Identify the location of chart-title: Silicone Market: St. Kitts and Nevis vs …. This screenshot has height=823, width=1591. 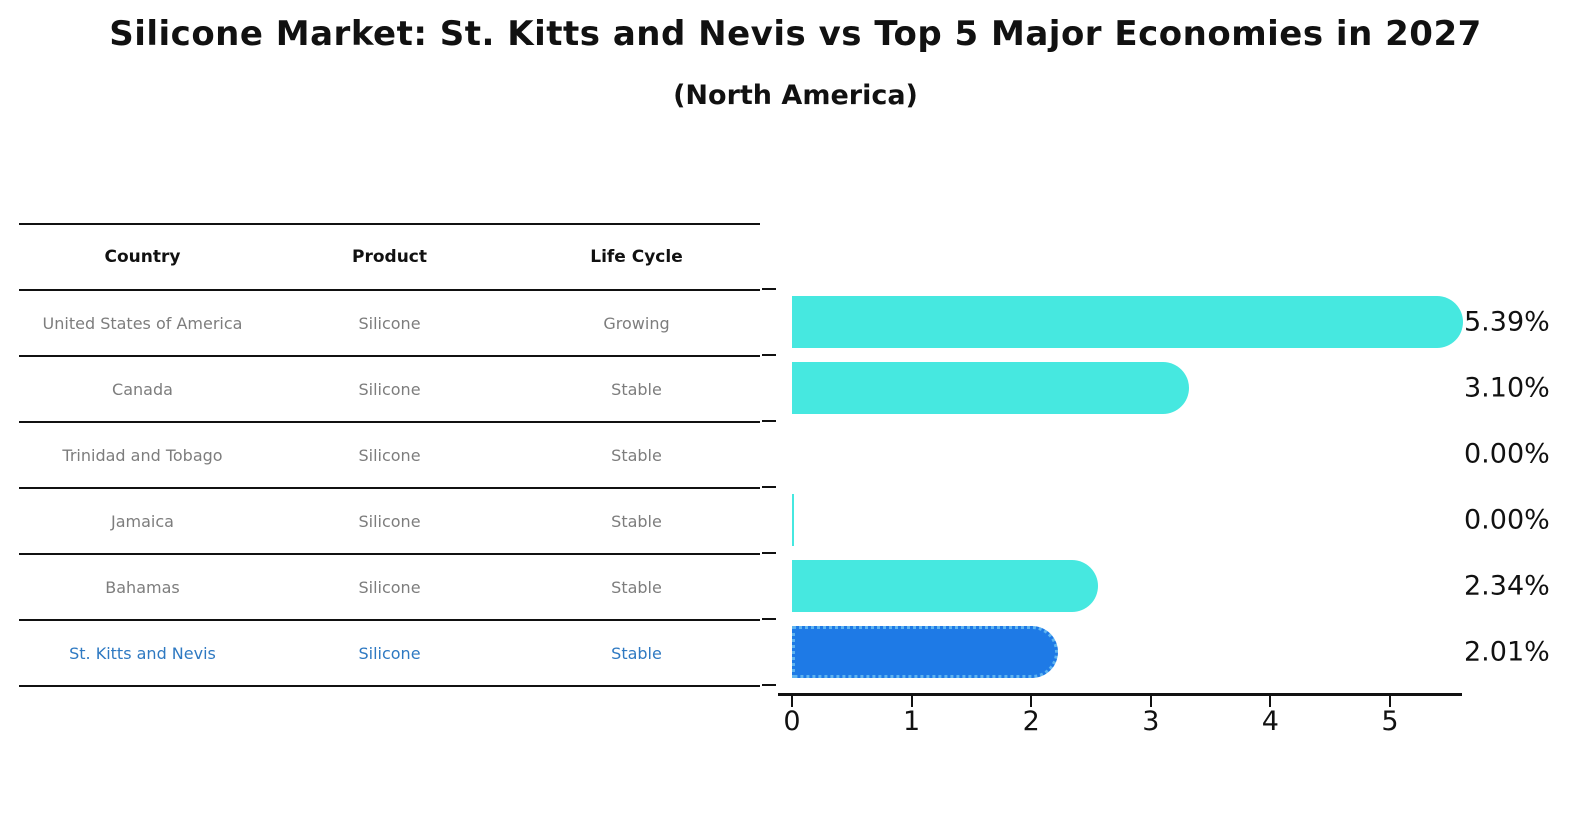
(795, 34).